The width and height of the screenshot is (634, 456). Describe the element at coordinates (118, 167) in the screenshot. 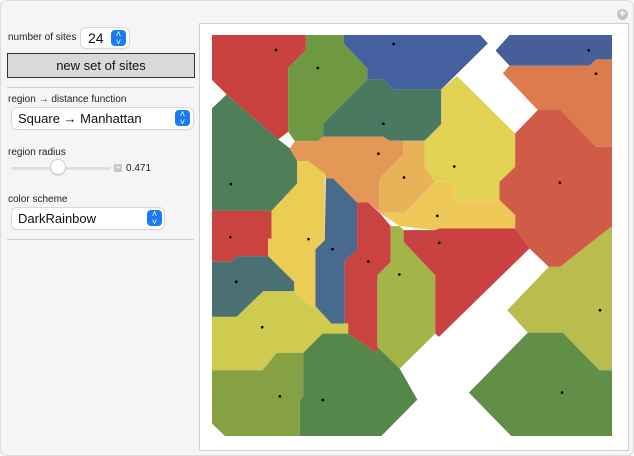

I see `expand-plus-icon: +` at that location.